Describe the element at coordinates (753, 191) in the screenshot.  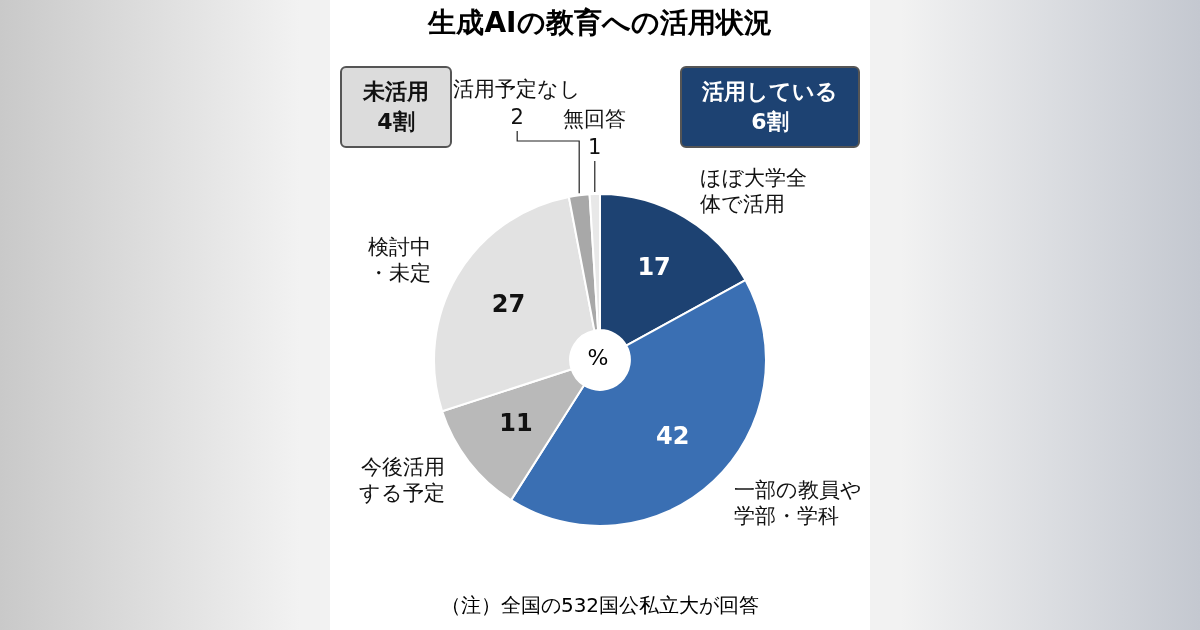
I see `slice-label: ほぼ大学全体で活用` at that location.